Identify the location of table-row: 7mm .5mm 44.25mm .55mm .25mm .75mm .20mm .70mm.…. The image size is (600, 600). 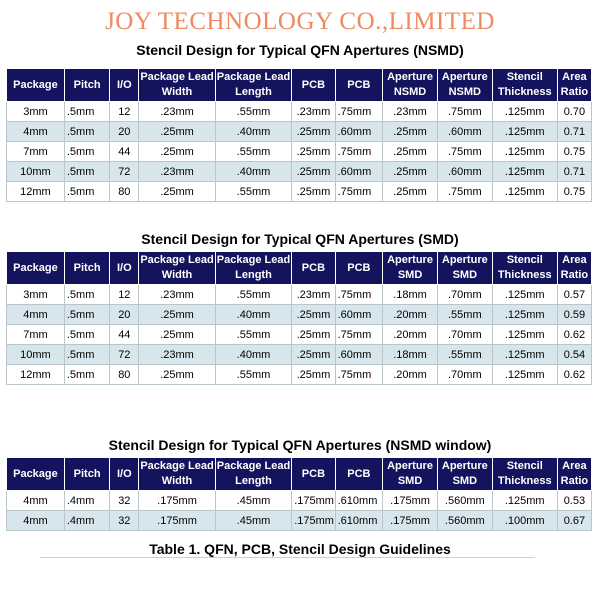
(299, 334).